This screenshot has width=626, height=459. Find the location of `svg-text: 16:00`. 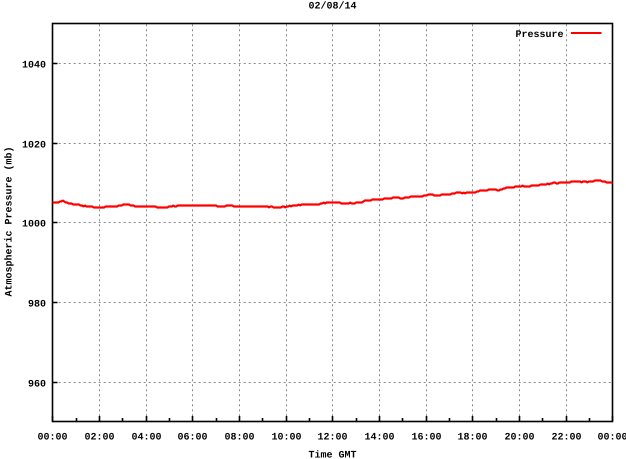

svg-text: 16:00 is located at coordinates (426, 438).